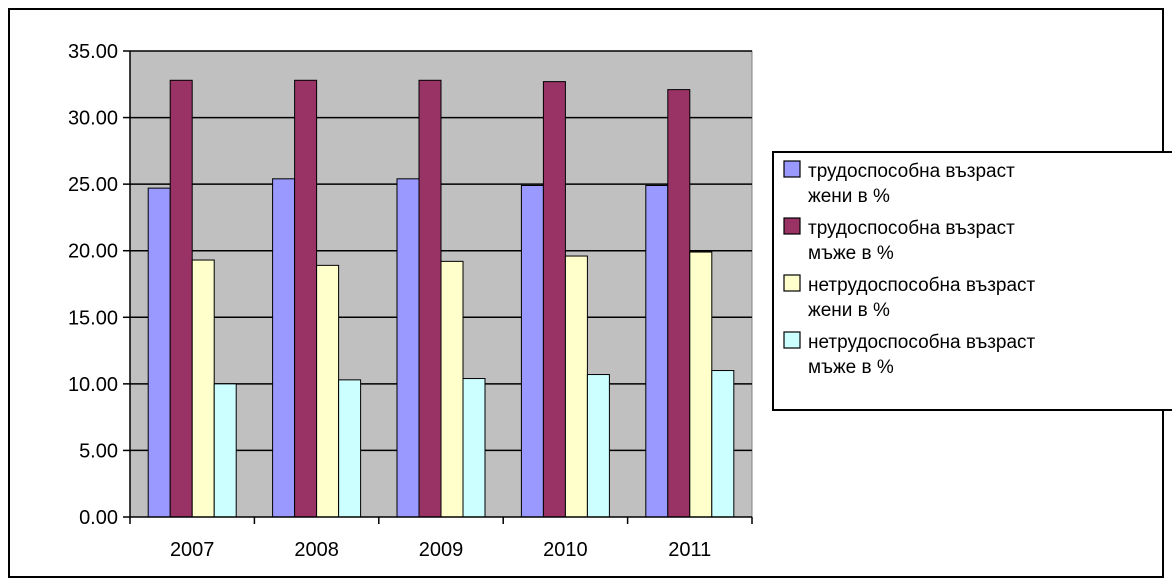 The width and height of the screenshot is (1172, 587). What do you see at coordinates (93, 252) in the screenshot?
I see `y-tick-label: 20.00` at bounding box center [93, 252].